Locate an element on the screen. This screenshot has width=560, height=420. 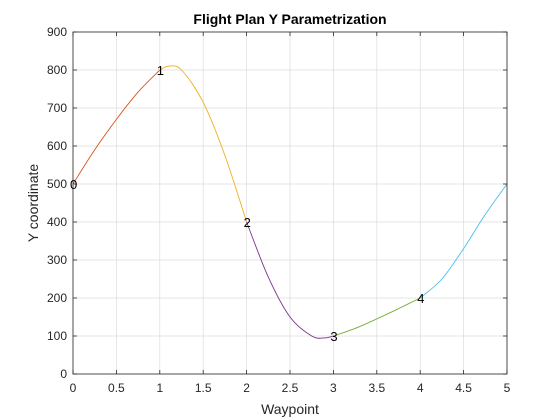
x-tick-label: 4.5 is located at coordinates (463, 388).